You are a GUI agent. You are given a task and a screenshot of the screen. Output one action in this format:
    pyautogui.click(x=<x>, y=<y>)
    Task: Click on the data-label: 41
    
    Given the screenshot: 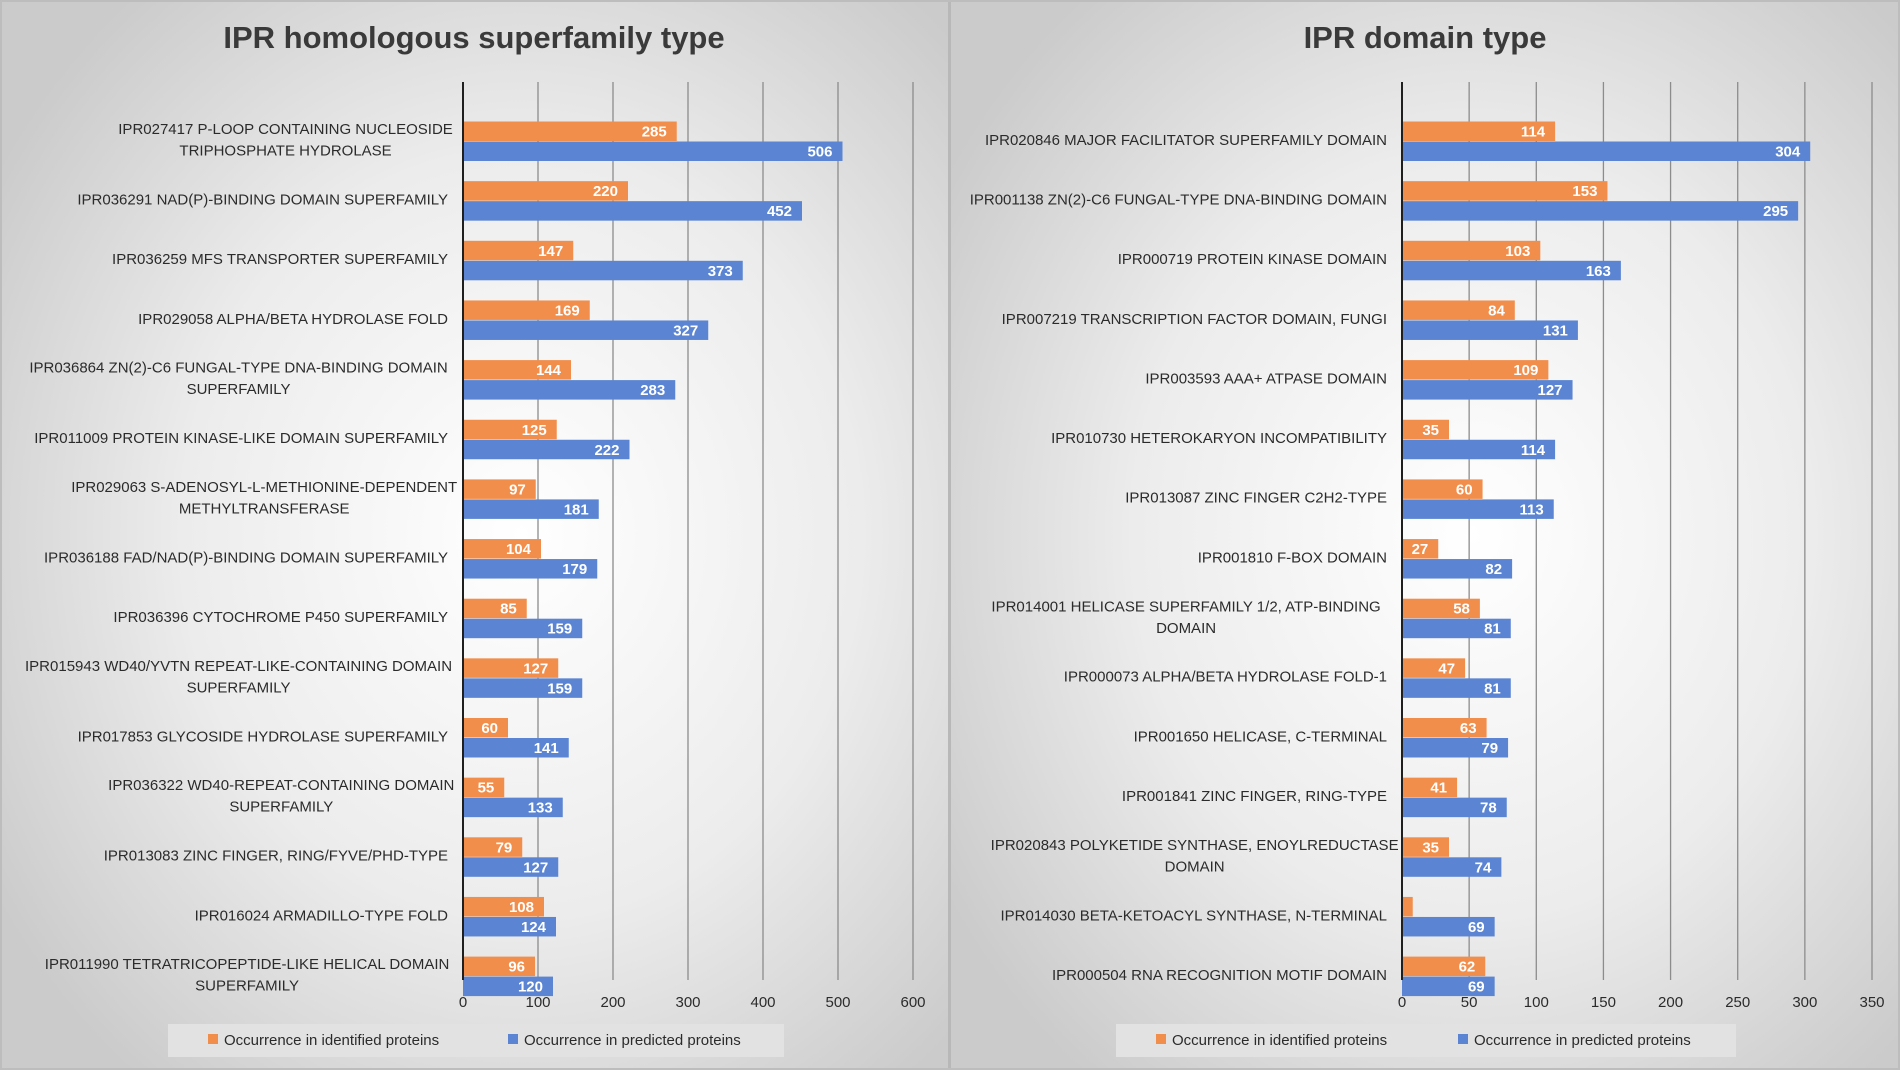 What is the action you would take?
    pyautogui.click(x=1438, y=788)
    